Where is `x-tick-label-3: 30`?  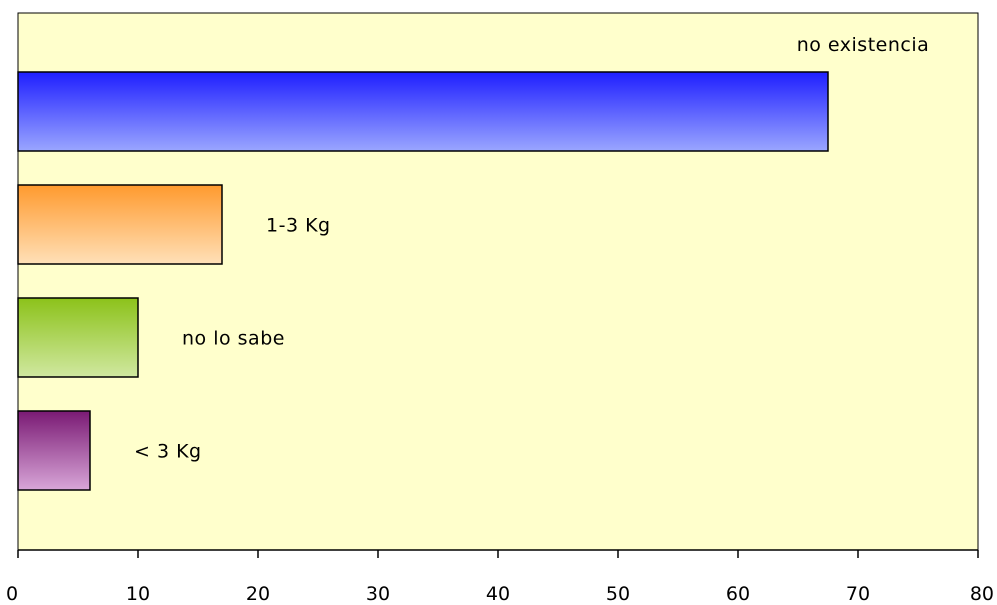 x-tick-label-3: 30 is located at coordinates (378, 594).